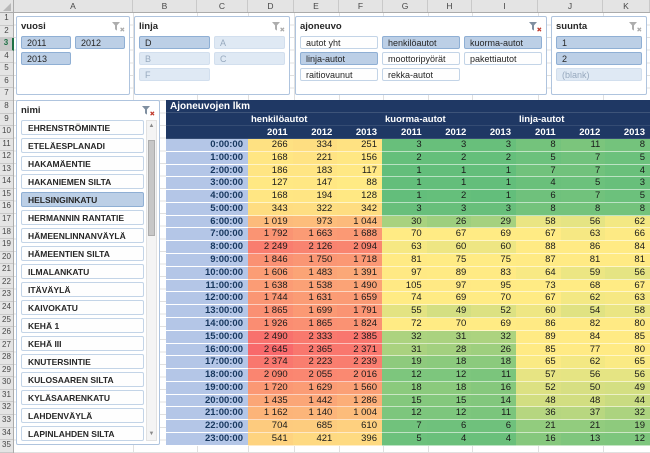 The image size is (650, 453). I want to click on pivot-year-header-linja-autot-2012: 2012, so click(583, 132).